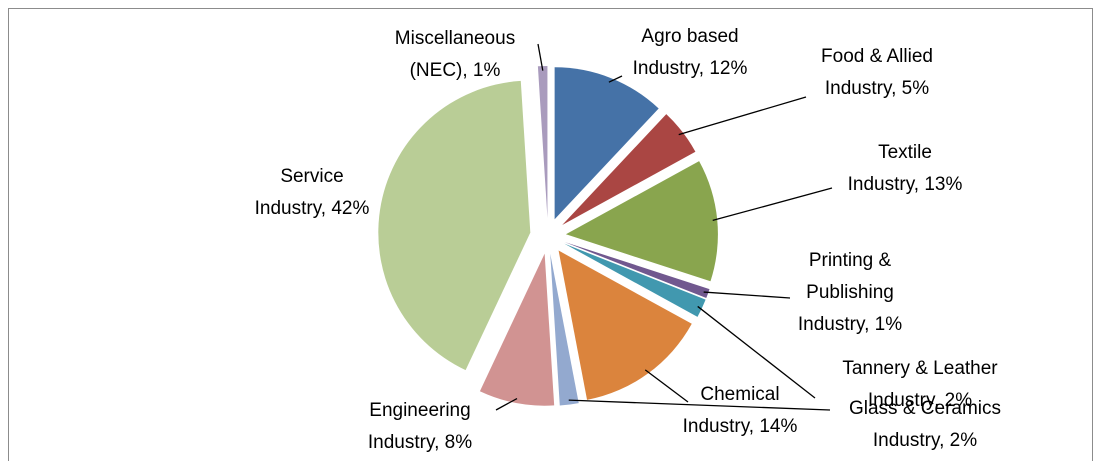 This screenshot has width=1101, height=461. What do you see at coordinates (877, 56) in the screenshot?
I see `label-line: Food & Allied` at bounding box center [877, 56].